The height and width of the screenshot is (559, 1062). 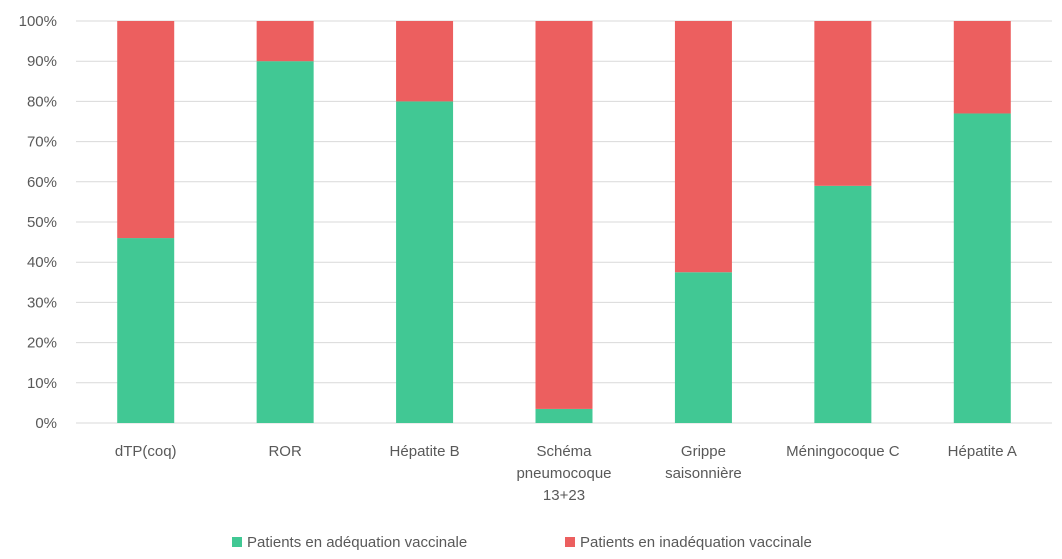 What do you see at coordinates (285, 451) in the screenshot?
I see `x-category-label: ROR` at bounding box center [285, 451].